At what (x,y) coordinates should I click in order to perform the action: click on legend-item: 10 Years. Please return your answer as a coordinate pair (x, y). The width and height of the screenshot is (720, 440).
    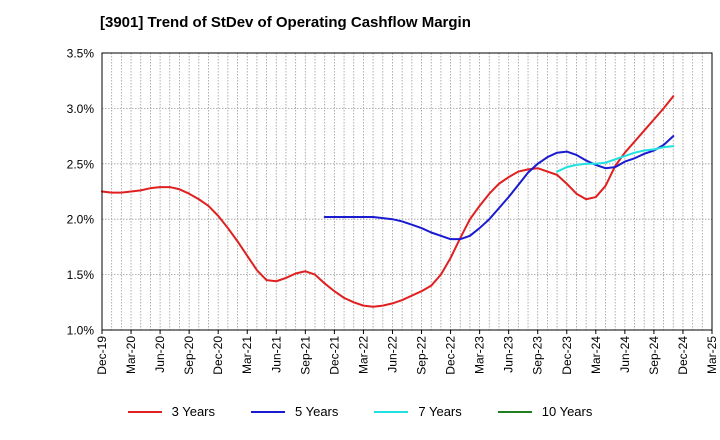
    Looking at the image, I should click on (545, 411).